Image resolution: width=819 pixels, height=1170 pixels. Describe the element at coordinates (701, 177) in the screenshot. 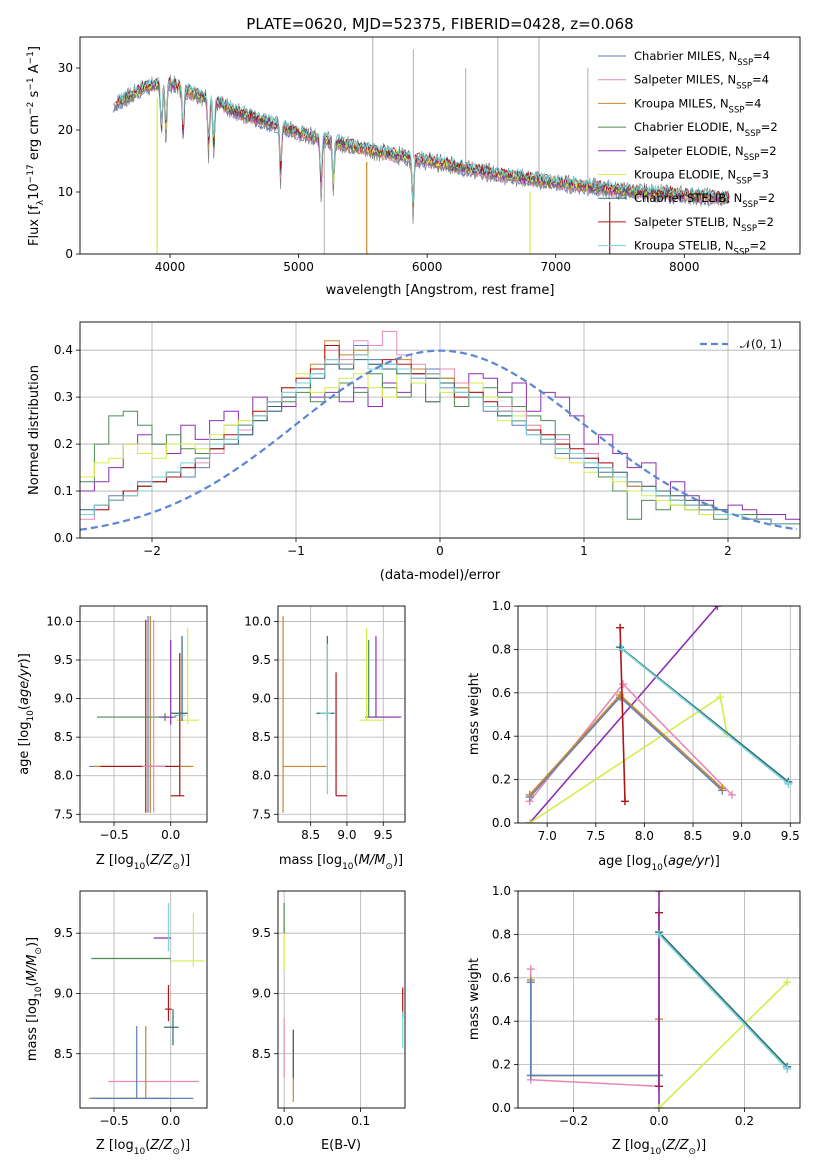

I see `legend-label: Kroupa ELODIE, NSSP=3` at that location.